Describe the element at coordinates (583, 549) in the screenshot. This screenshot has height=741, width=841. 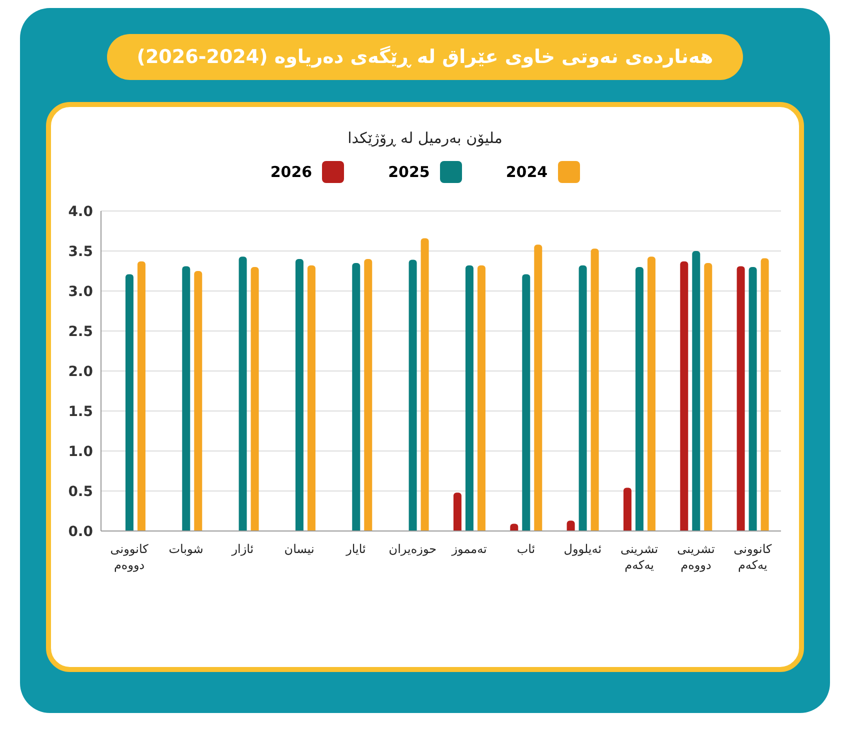
I see `x-tick-label: ئەیلوول` at that location.